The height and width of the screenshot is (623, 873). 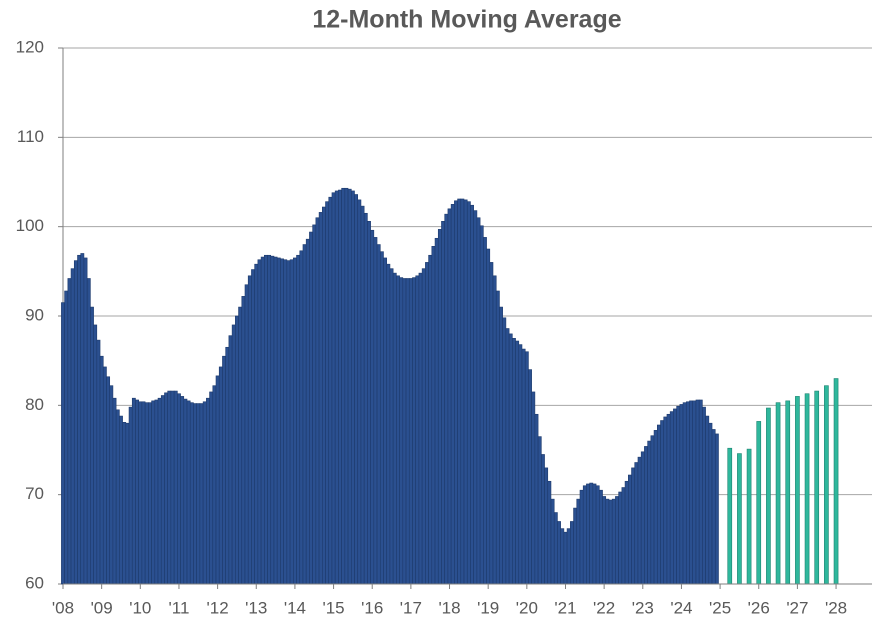 What do you see at coordinates (527, 607) in the screenshot?
I see `x-tick-label: '20` at bounding box center [527, 607].